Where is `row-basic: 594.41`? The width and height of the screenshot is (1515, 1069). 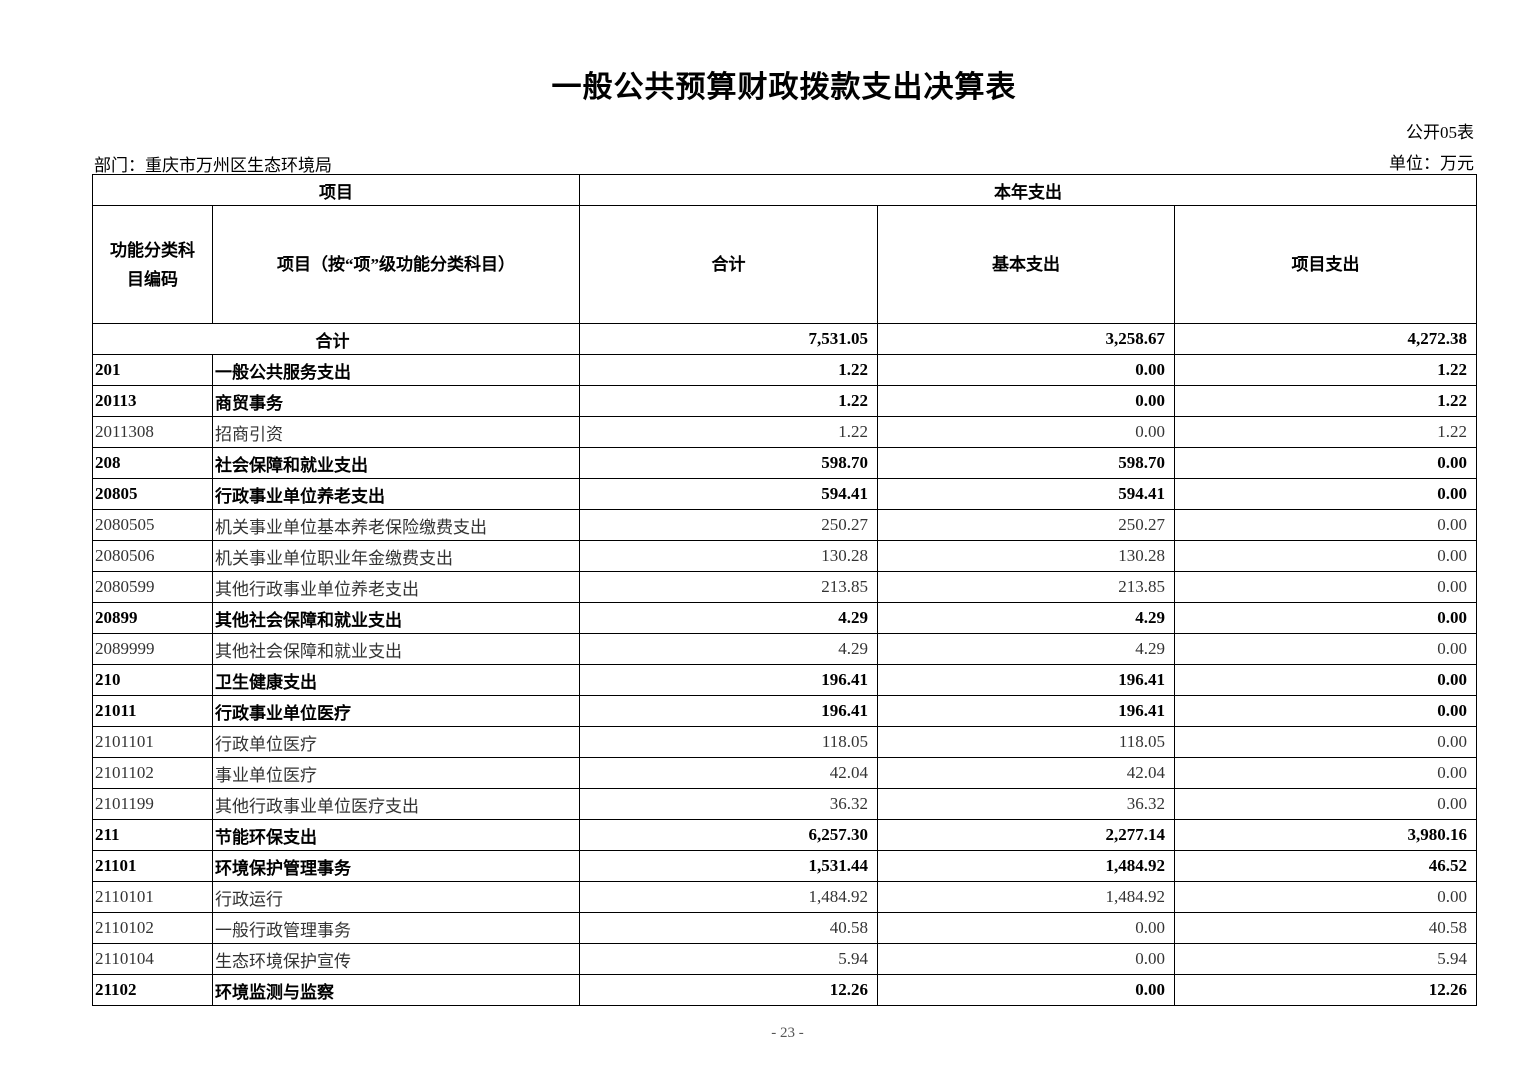 row-basic: 594.41 is located at coordinates (1026, 494).